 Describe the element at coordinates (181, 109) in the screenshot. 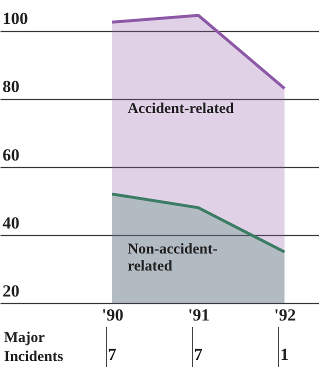

I see `series-label: Accident-related` at that location.